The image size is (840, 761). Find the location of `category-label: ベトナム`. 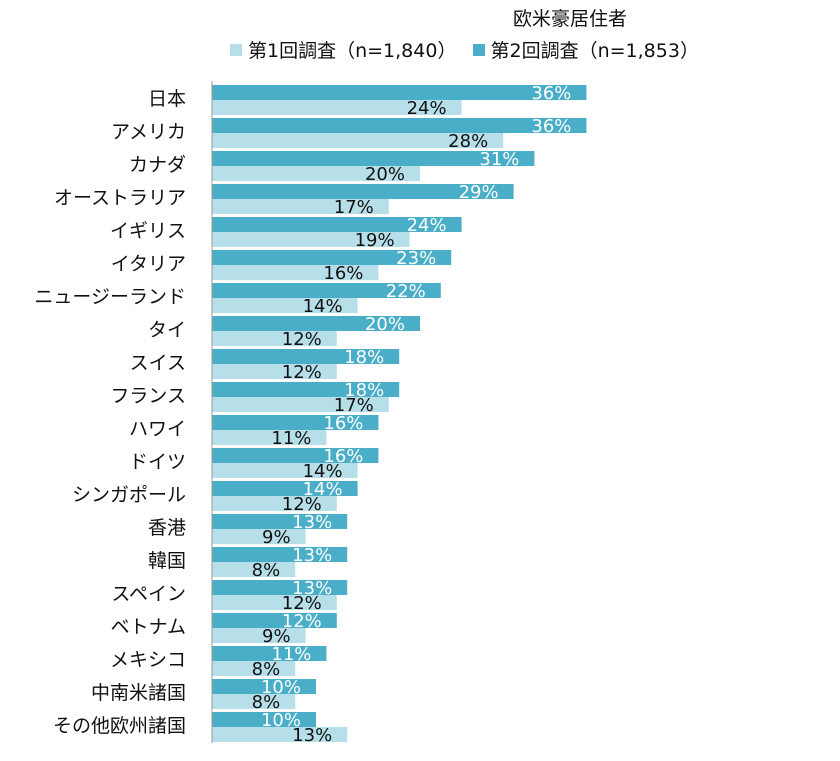

category-label: ベトナム is located at coordinates (148, 627).